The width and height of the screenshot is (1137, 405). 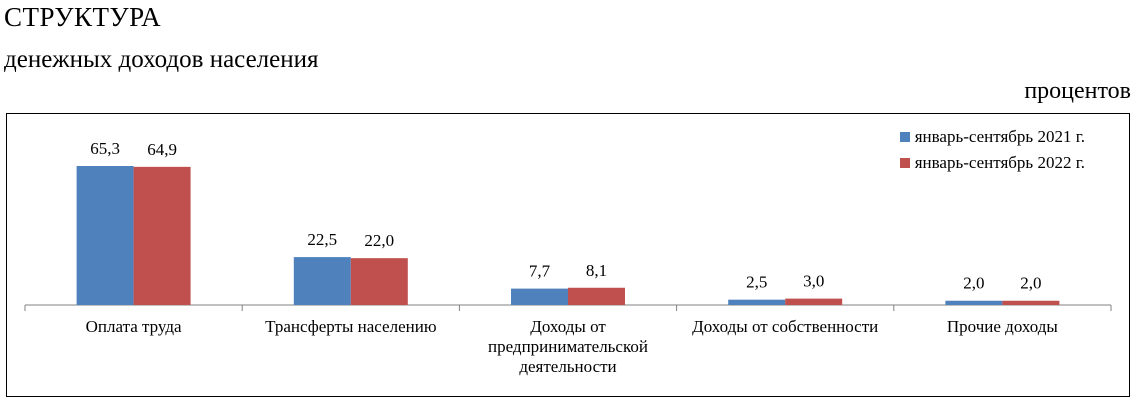 I want to click on legend-label-2022: январь-сентябрь 2022 г., so click(x=999, y=162).